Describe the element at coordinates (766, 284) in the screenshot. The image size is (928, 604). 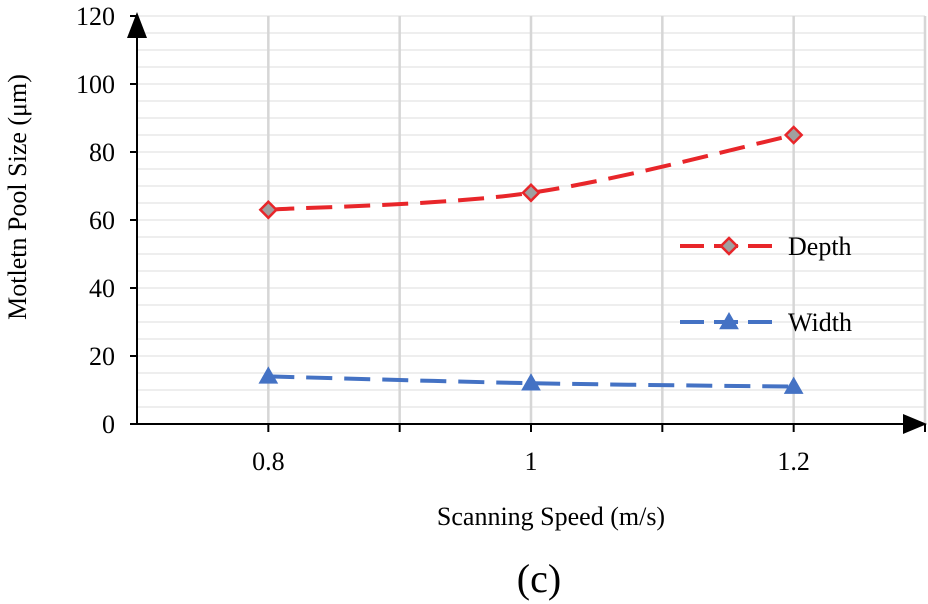
I see `legend: Depth Width` at that location.